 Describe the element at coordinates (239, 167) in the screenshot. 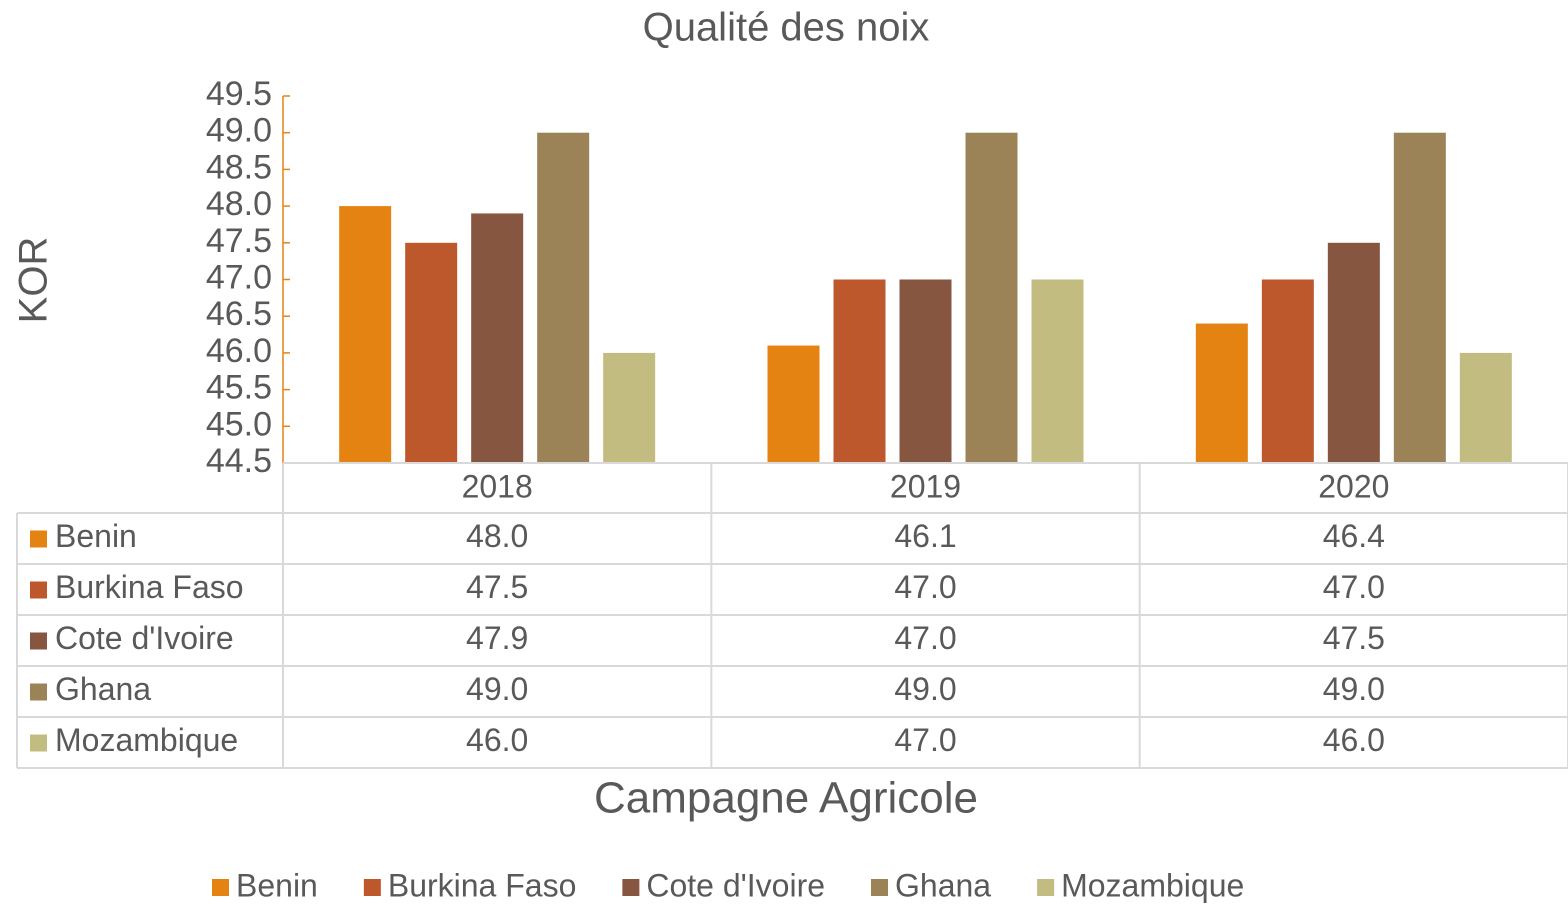

I see `y-tick-label: 48.5` at that location.